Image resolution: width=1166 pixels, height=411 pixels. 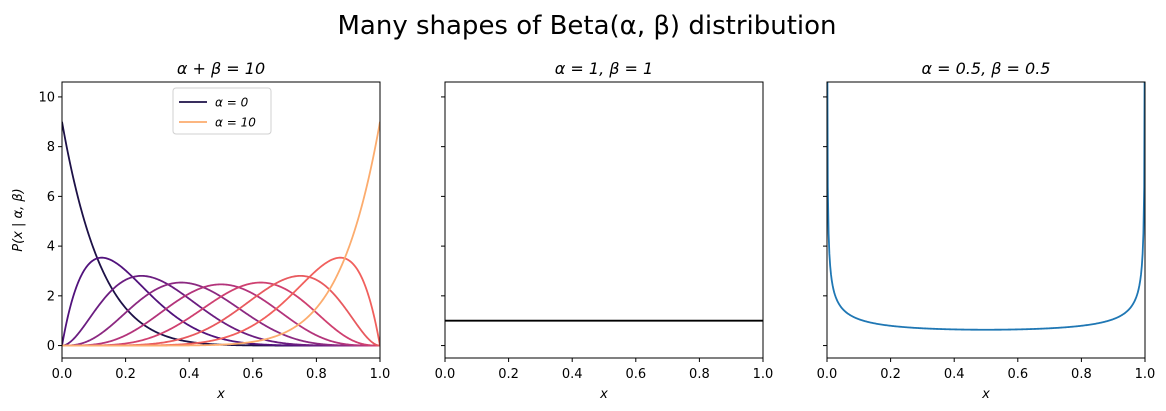 What do you see at coordinates (604, 68) in the screenshot?
I see `panel-title: α = 1, β = 1` at bounding box center [604, 68].